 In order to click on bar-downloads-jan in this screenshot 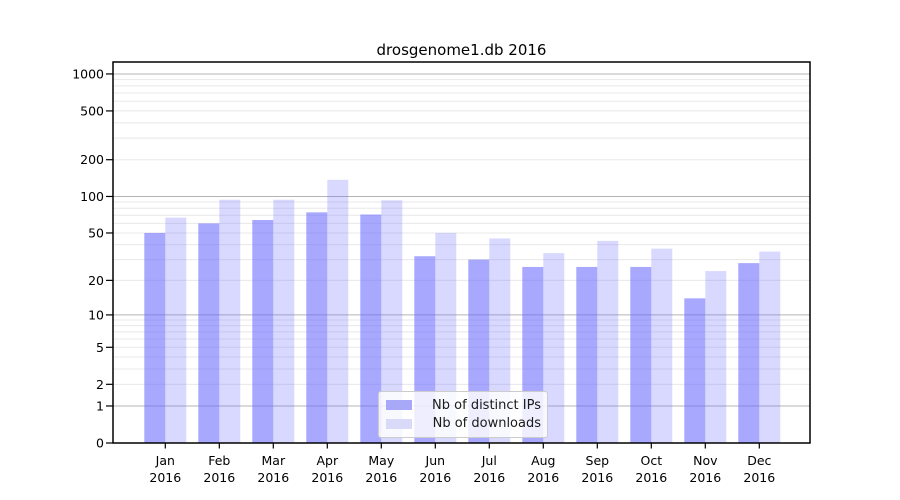, I will do `click(176, 330)`.